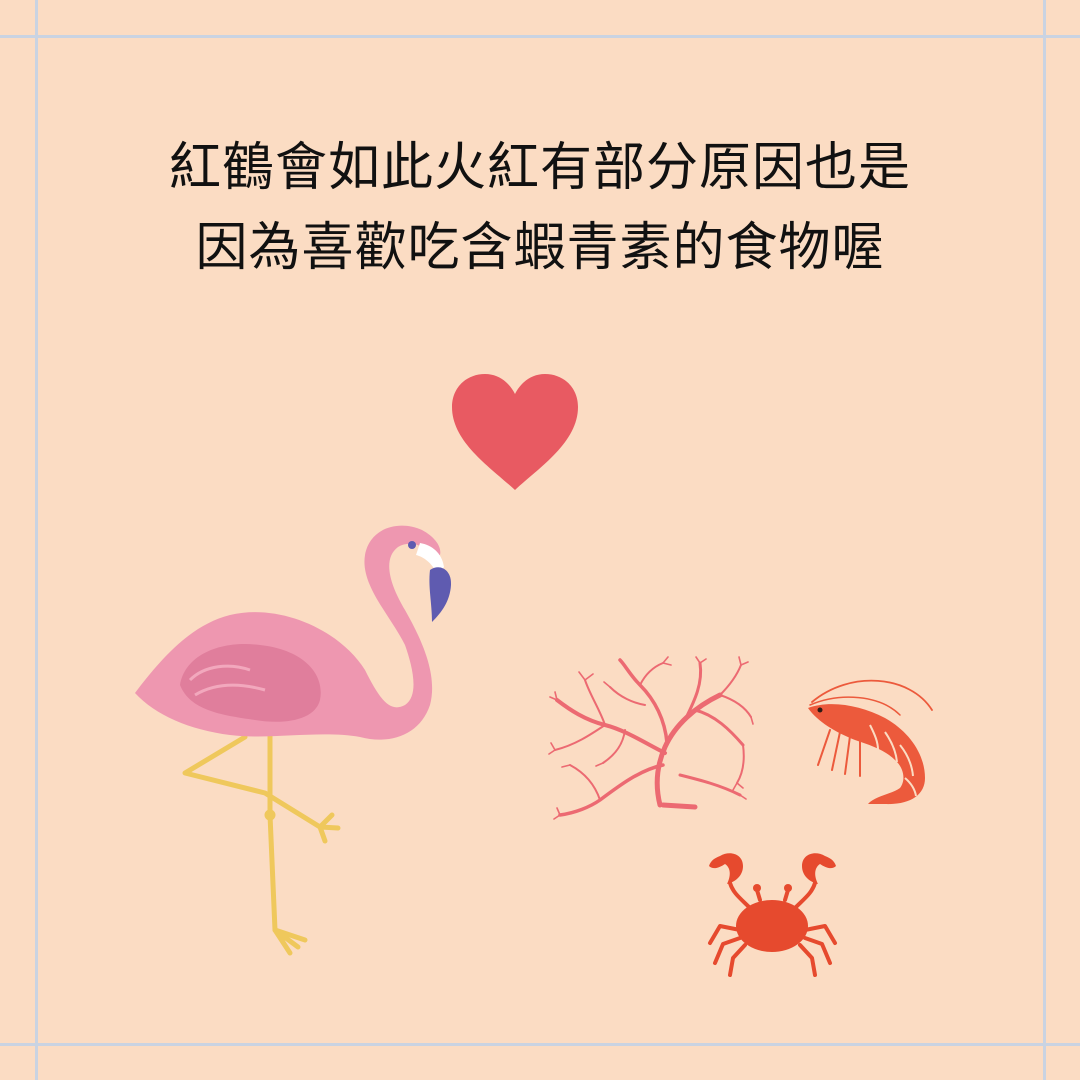 This screenshot has width=1080, height=1080. What do you see at coordinates (772, 915) in the screenshot?
I see `crab-icon` at bounding box center [772, 915].